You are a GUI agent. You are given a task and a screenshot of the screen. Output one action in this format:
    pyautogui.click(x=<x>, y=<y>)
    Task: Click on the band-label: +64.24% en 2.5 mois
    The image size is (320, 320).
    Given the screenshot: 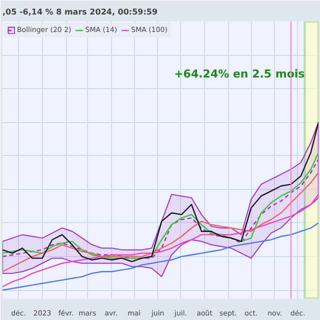 What is the action you would take?
    pyautogui.click(x=240, y=73)
    